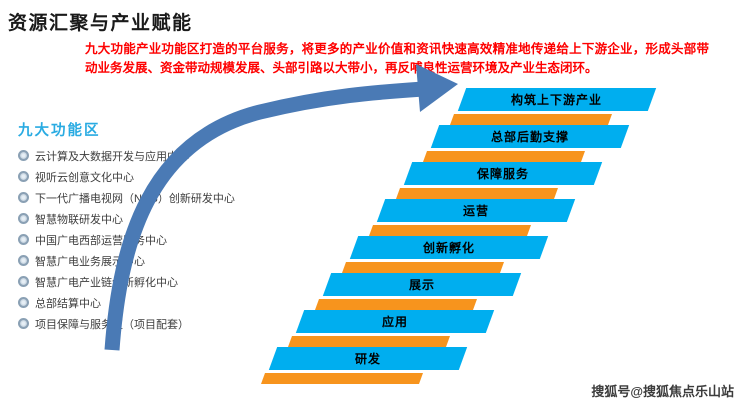 Image resolution: width=740 pixels, height=406 pixels. I want to click on function-list-item: 视听云创意文化中心, so click(126, 176).